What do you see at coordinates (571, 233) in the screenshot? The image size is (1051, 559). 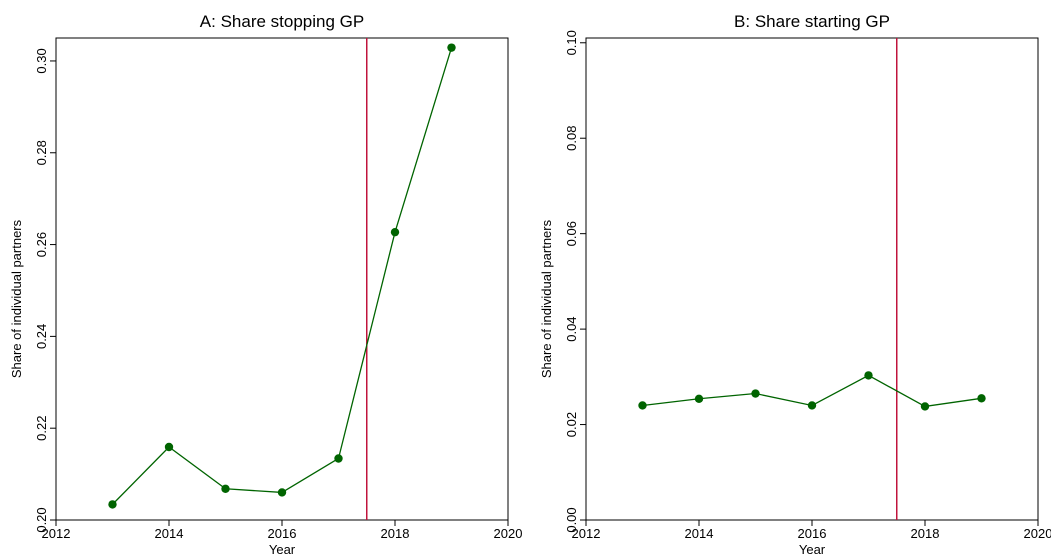 I see `y-tick-label: 0.06` at bounding box center [571, 233].